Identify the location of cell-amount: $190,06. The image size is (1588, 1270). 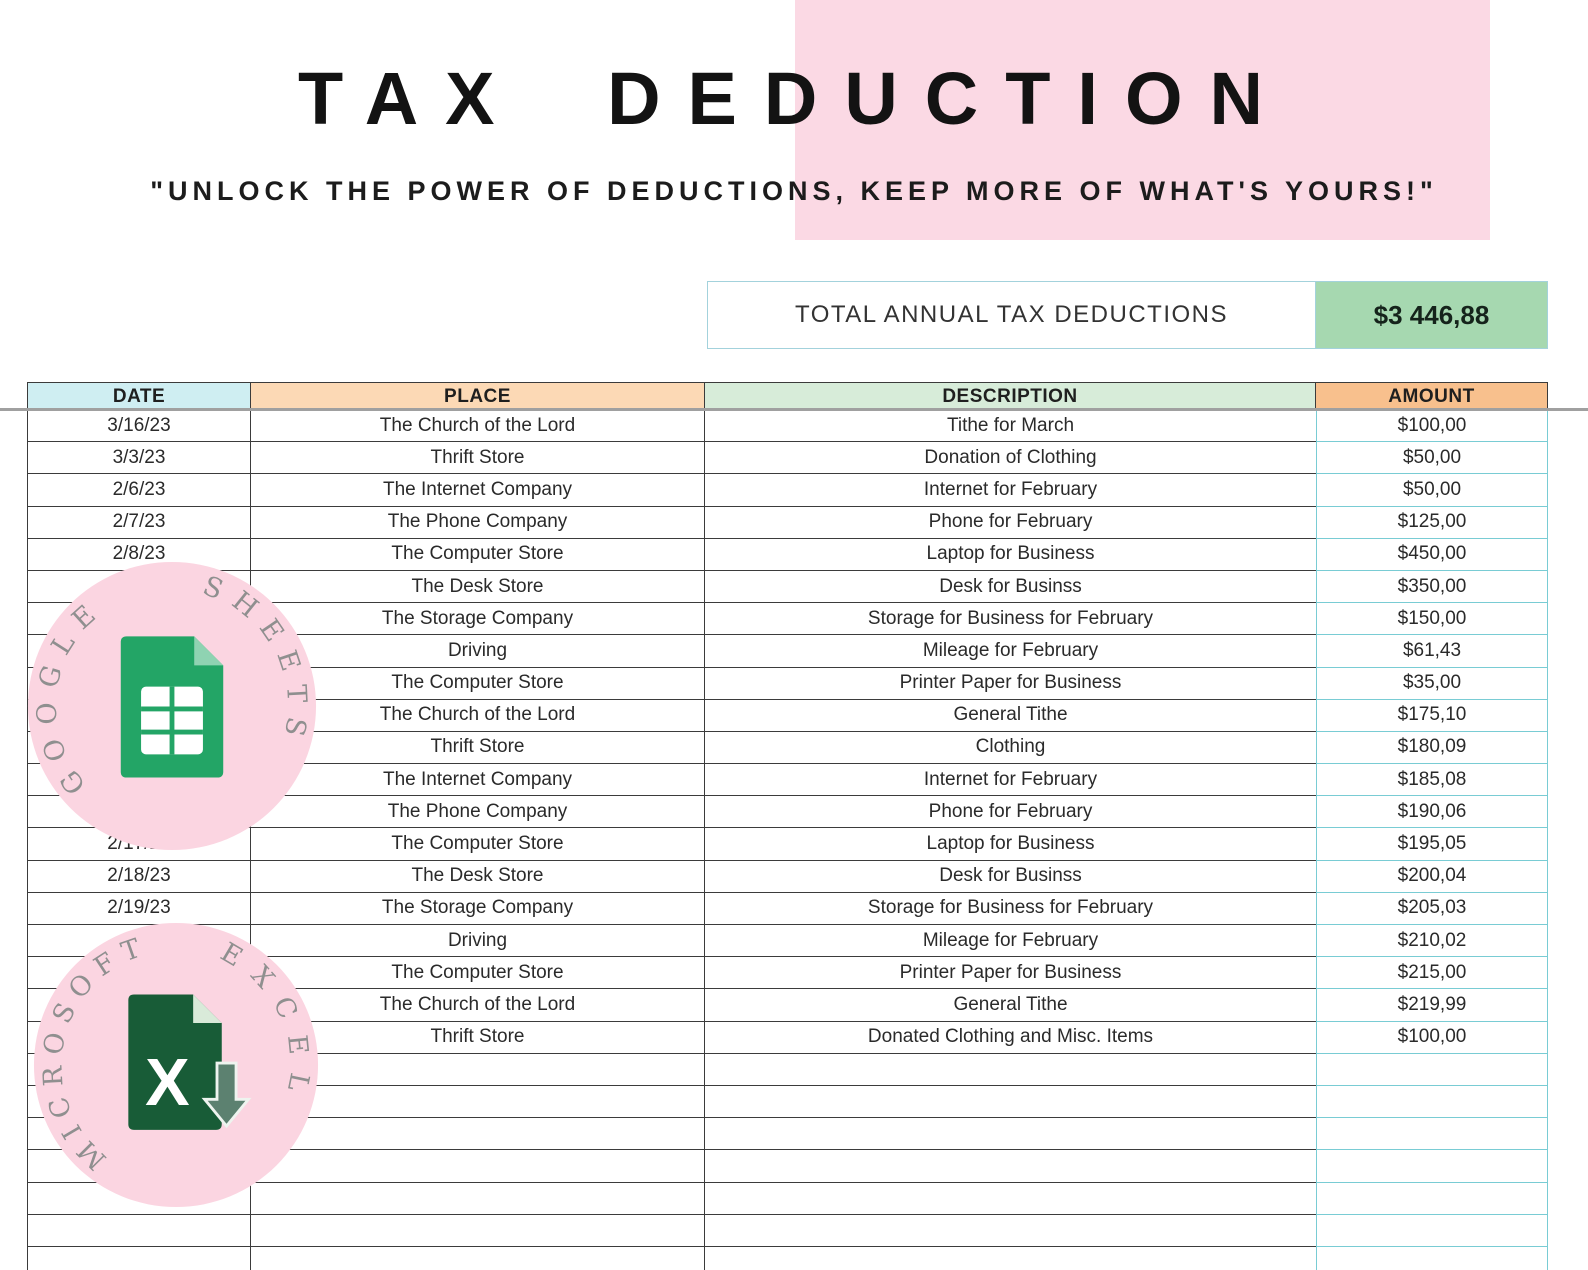
(1432, 812).